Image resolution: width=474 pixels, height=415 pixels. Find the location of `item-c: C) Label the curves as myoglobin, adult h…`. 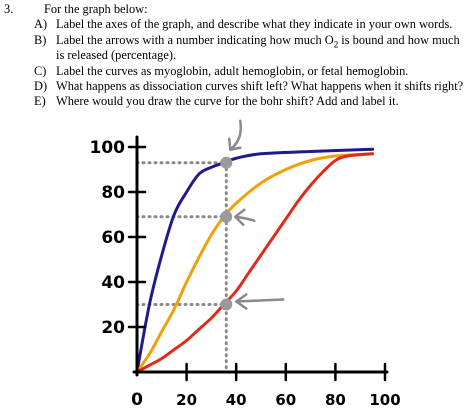

item-c: C) Label the curves as myoglobin, adult h… is located at coordinates (221, 71).